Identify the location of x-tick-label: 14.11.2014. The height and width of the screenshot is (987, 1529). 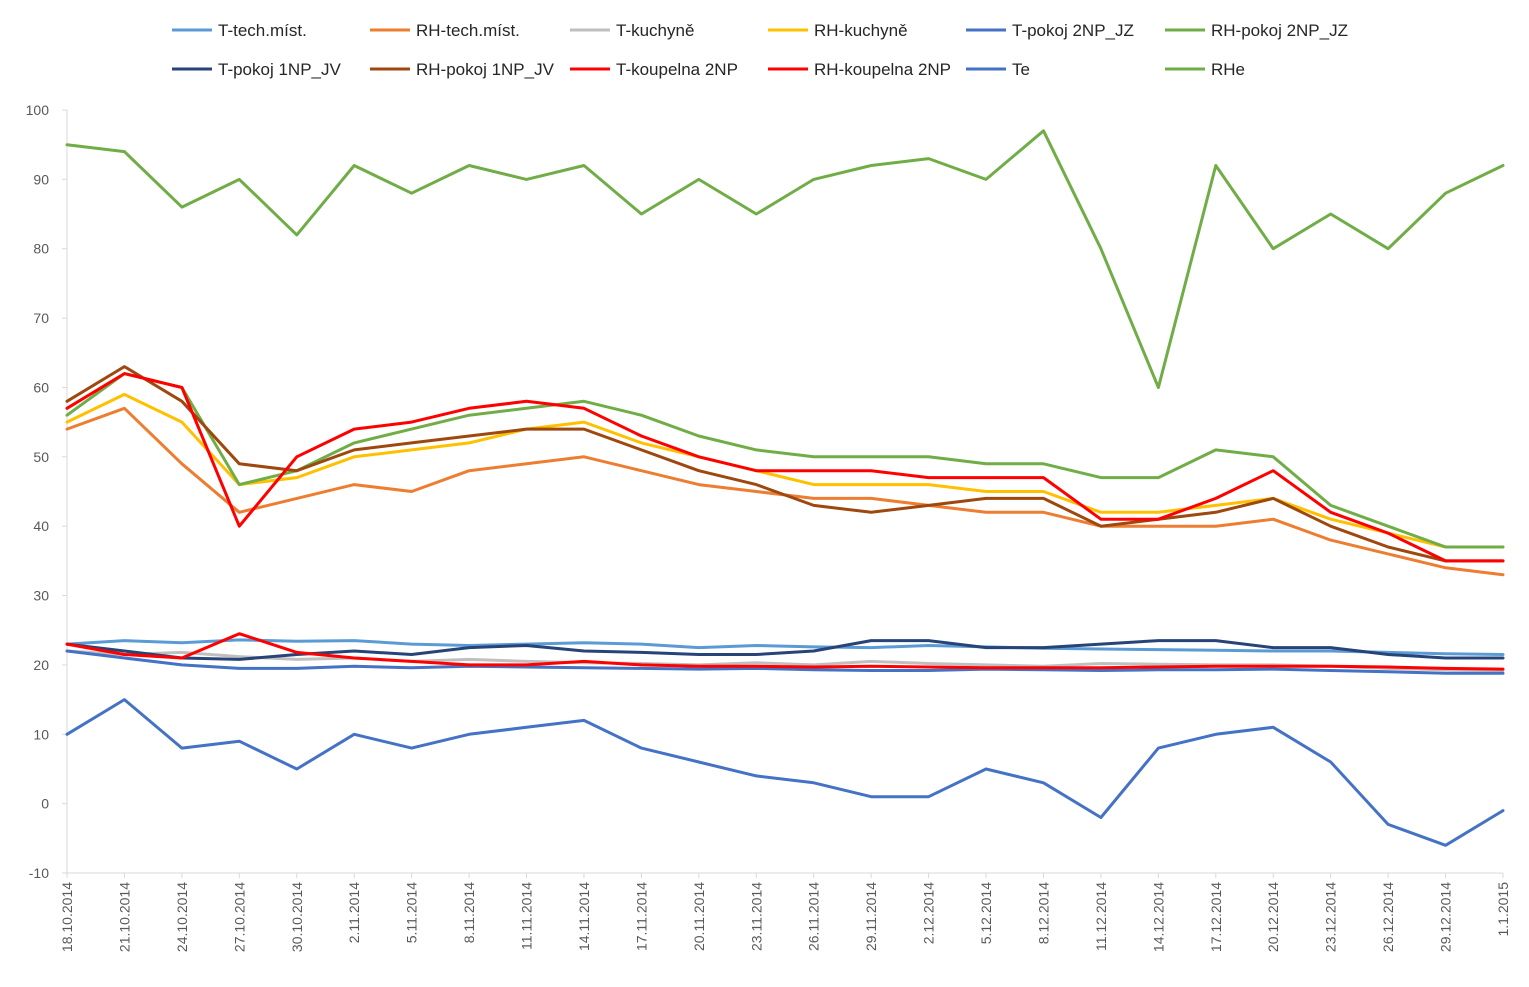
(584, 916).